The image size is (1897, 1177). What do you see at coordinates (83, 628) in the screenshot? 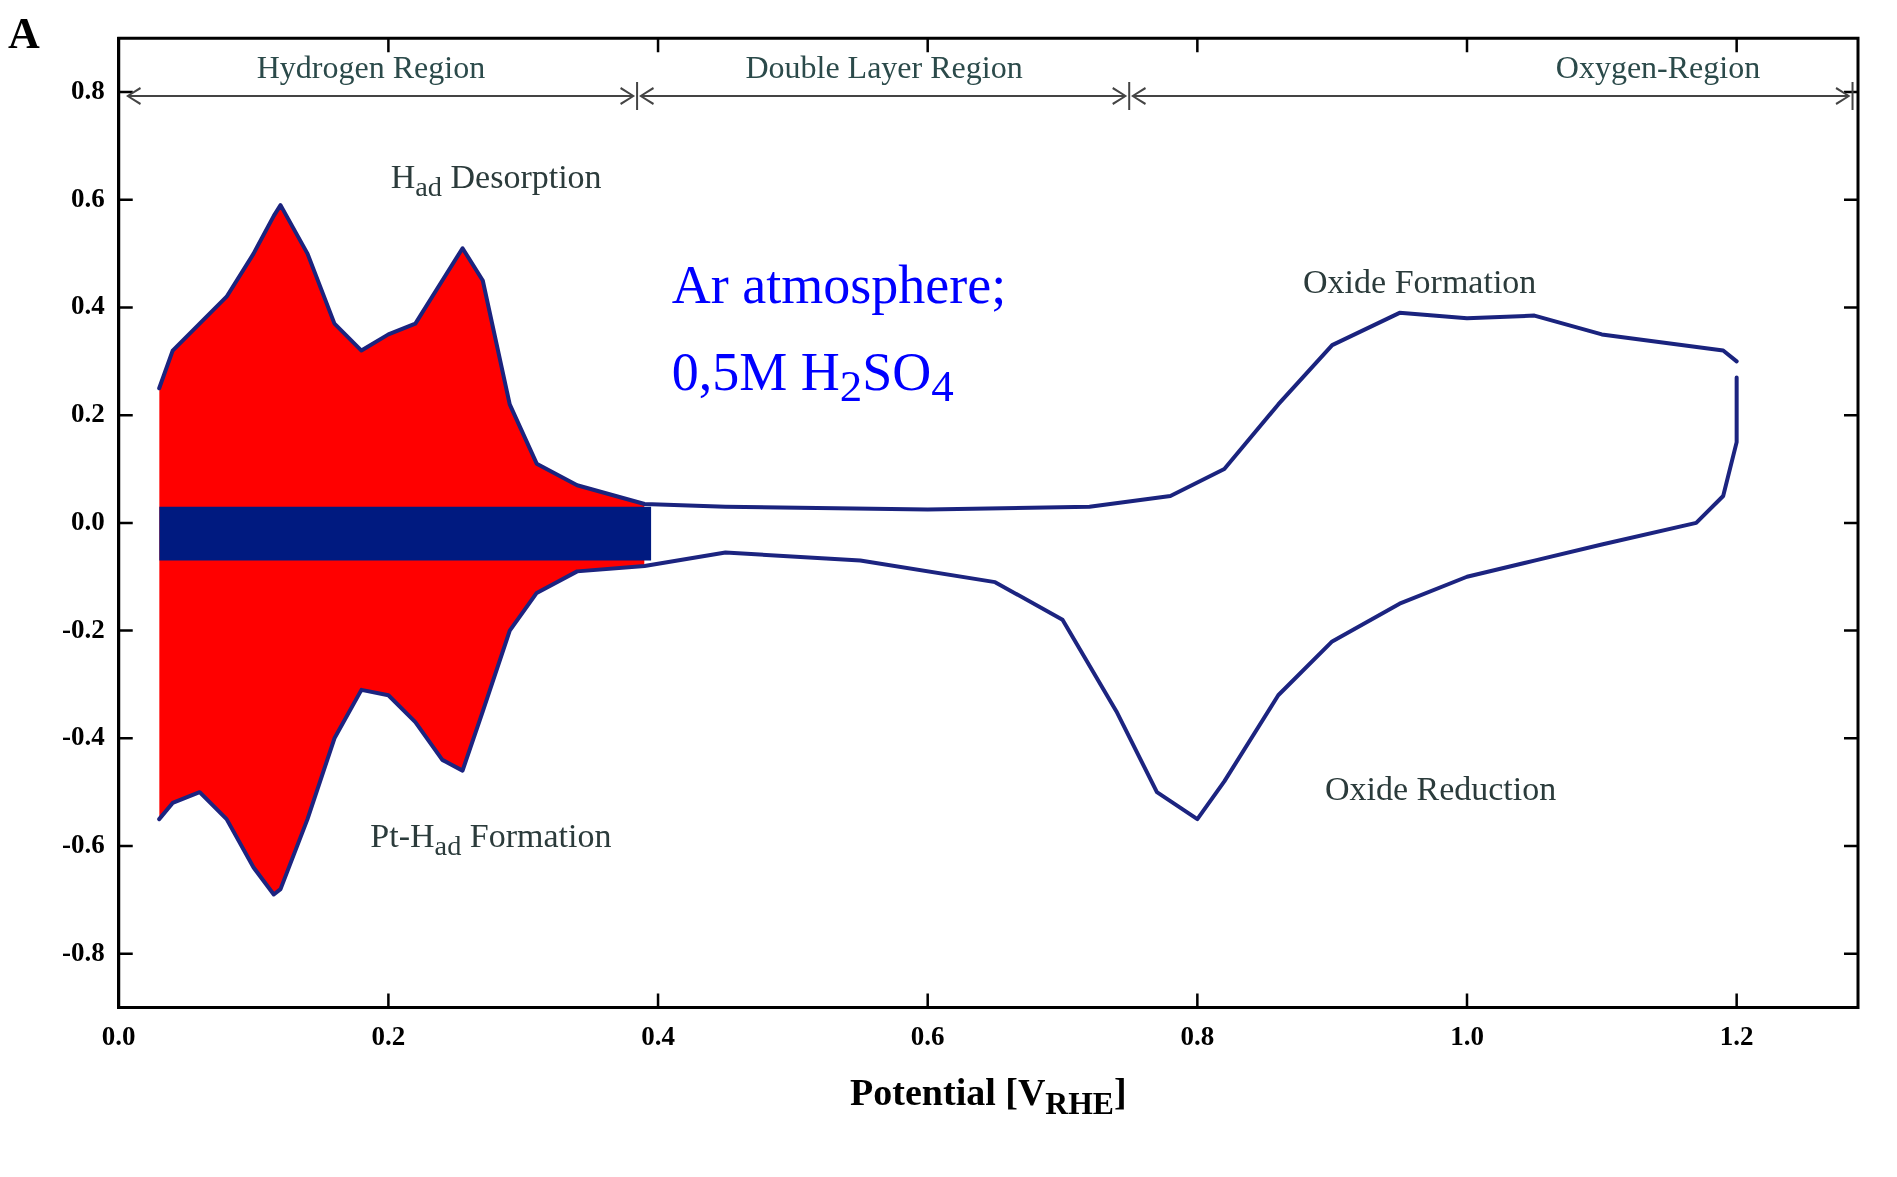
I see `y-tick-label: -0.2` at bounding box center [83, 628].